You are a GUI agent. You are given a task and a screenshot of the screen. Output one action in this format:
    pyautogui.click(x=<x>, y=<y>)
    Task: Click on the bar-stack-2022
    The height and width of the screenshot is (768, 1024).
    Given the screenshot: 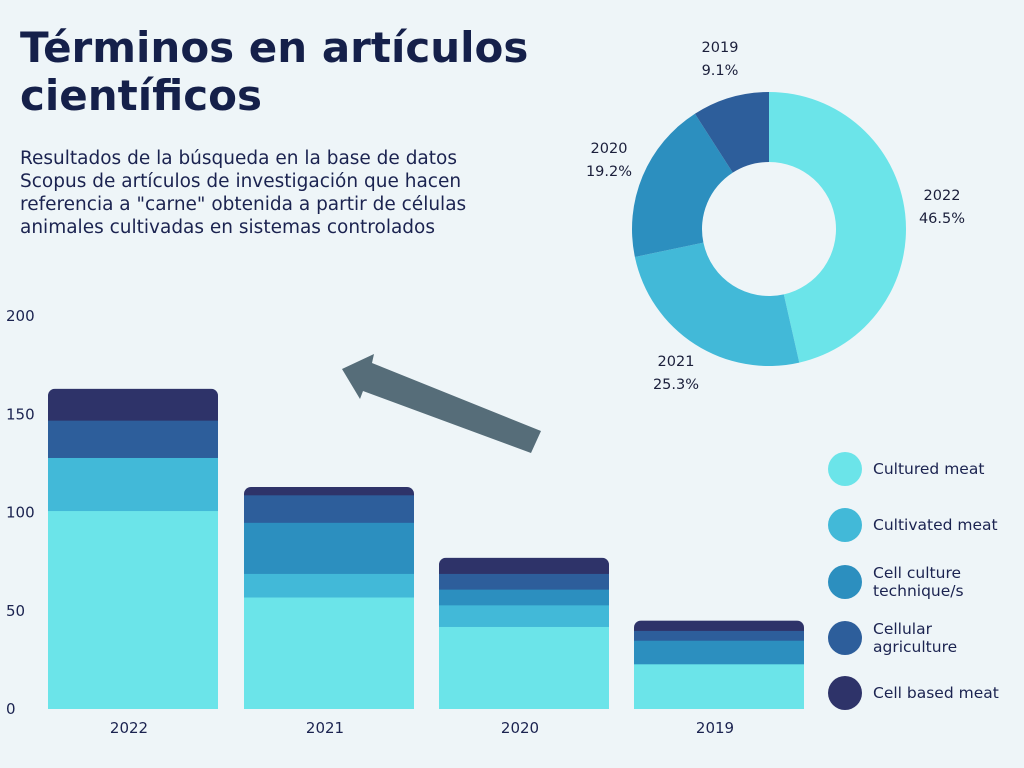 What is the action you would take?
    pyautogui.click(x=133, y=553)
    